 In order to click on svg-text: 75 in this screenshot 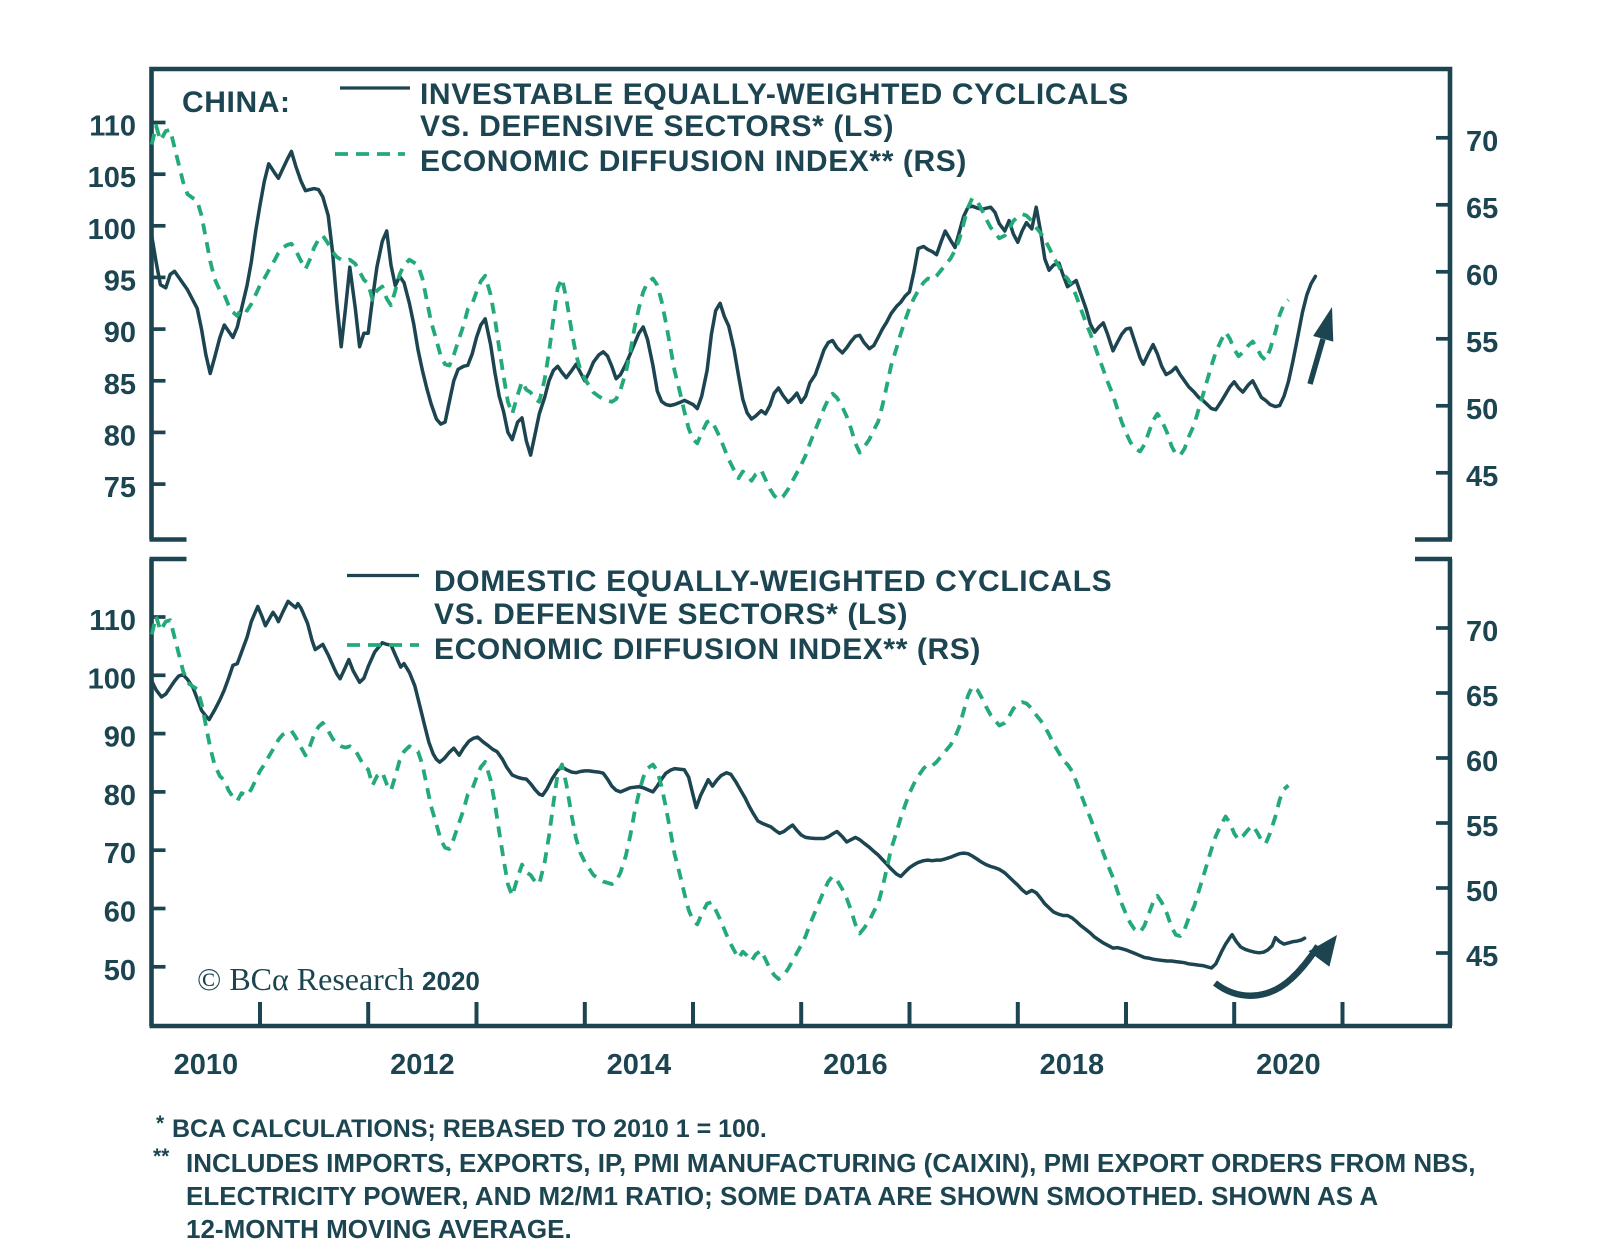, I will do `click(120, 488)`.